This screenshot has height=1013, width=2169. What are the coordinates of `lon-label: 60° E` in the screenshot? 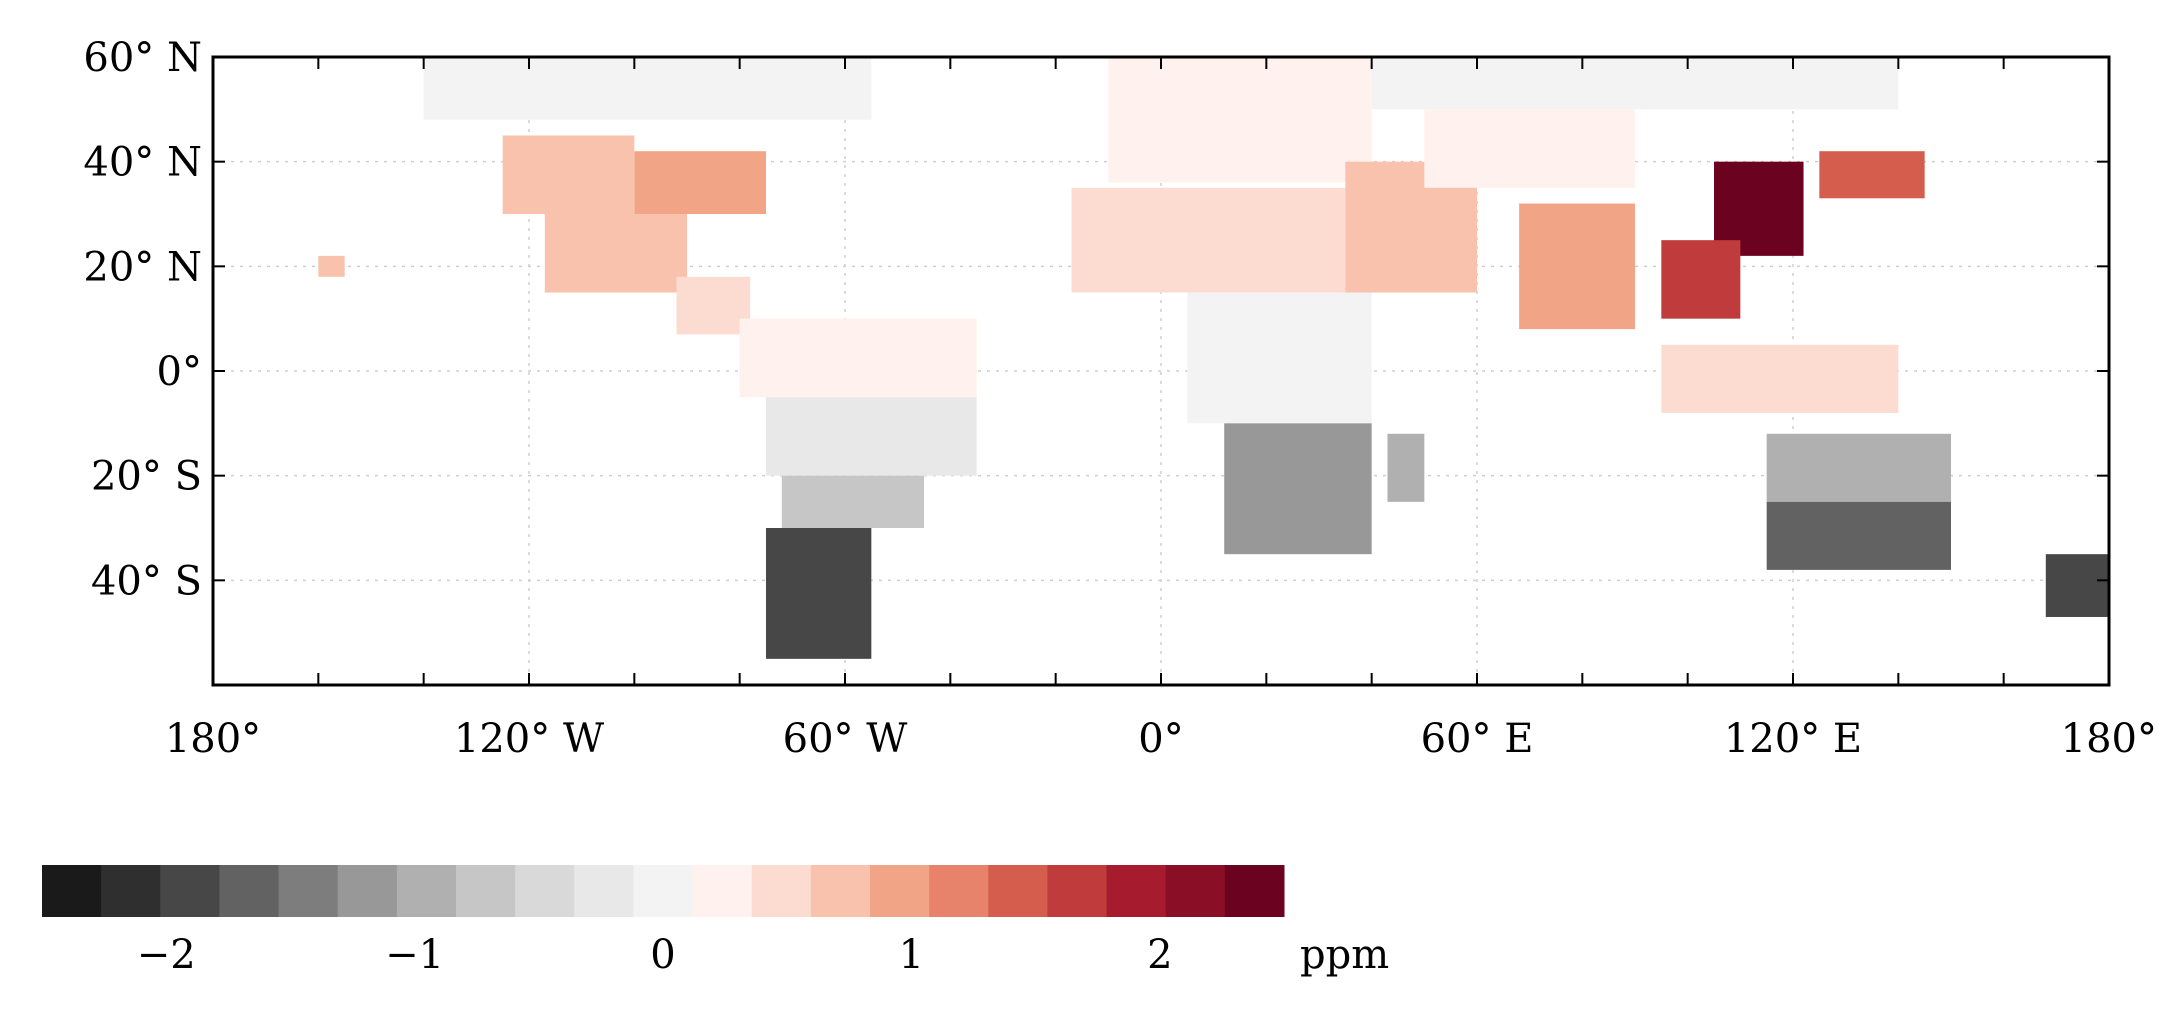 It's located at (1477, 739).